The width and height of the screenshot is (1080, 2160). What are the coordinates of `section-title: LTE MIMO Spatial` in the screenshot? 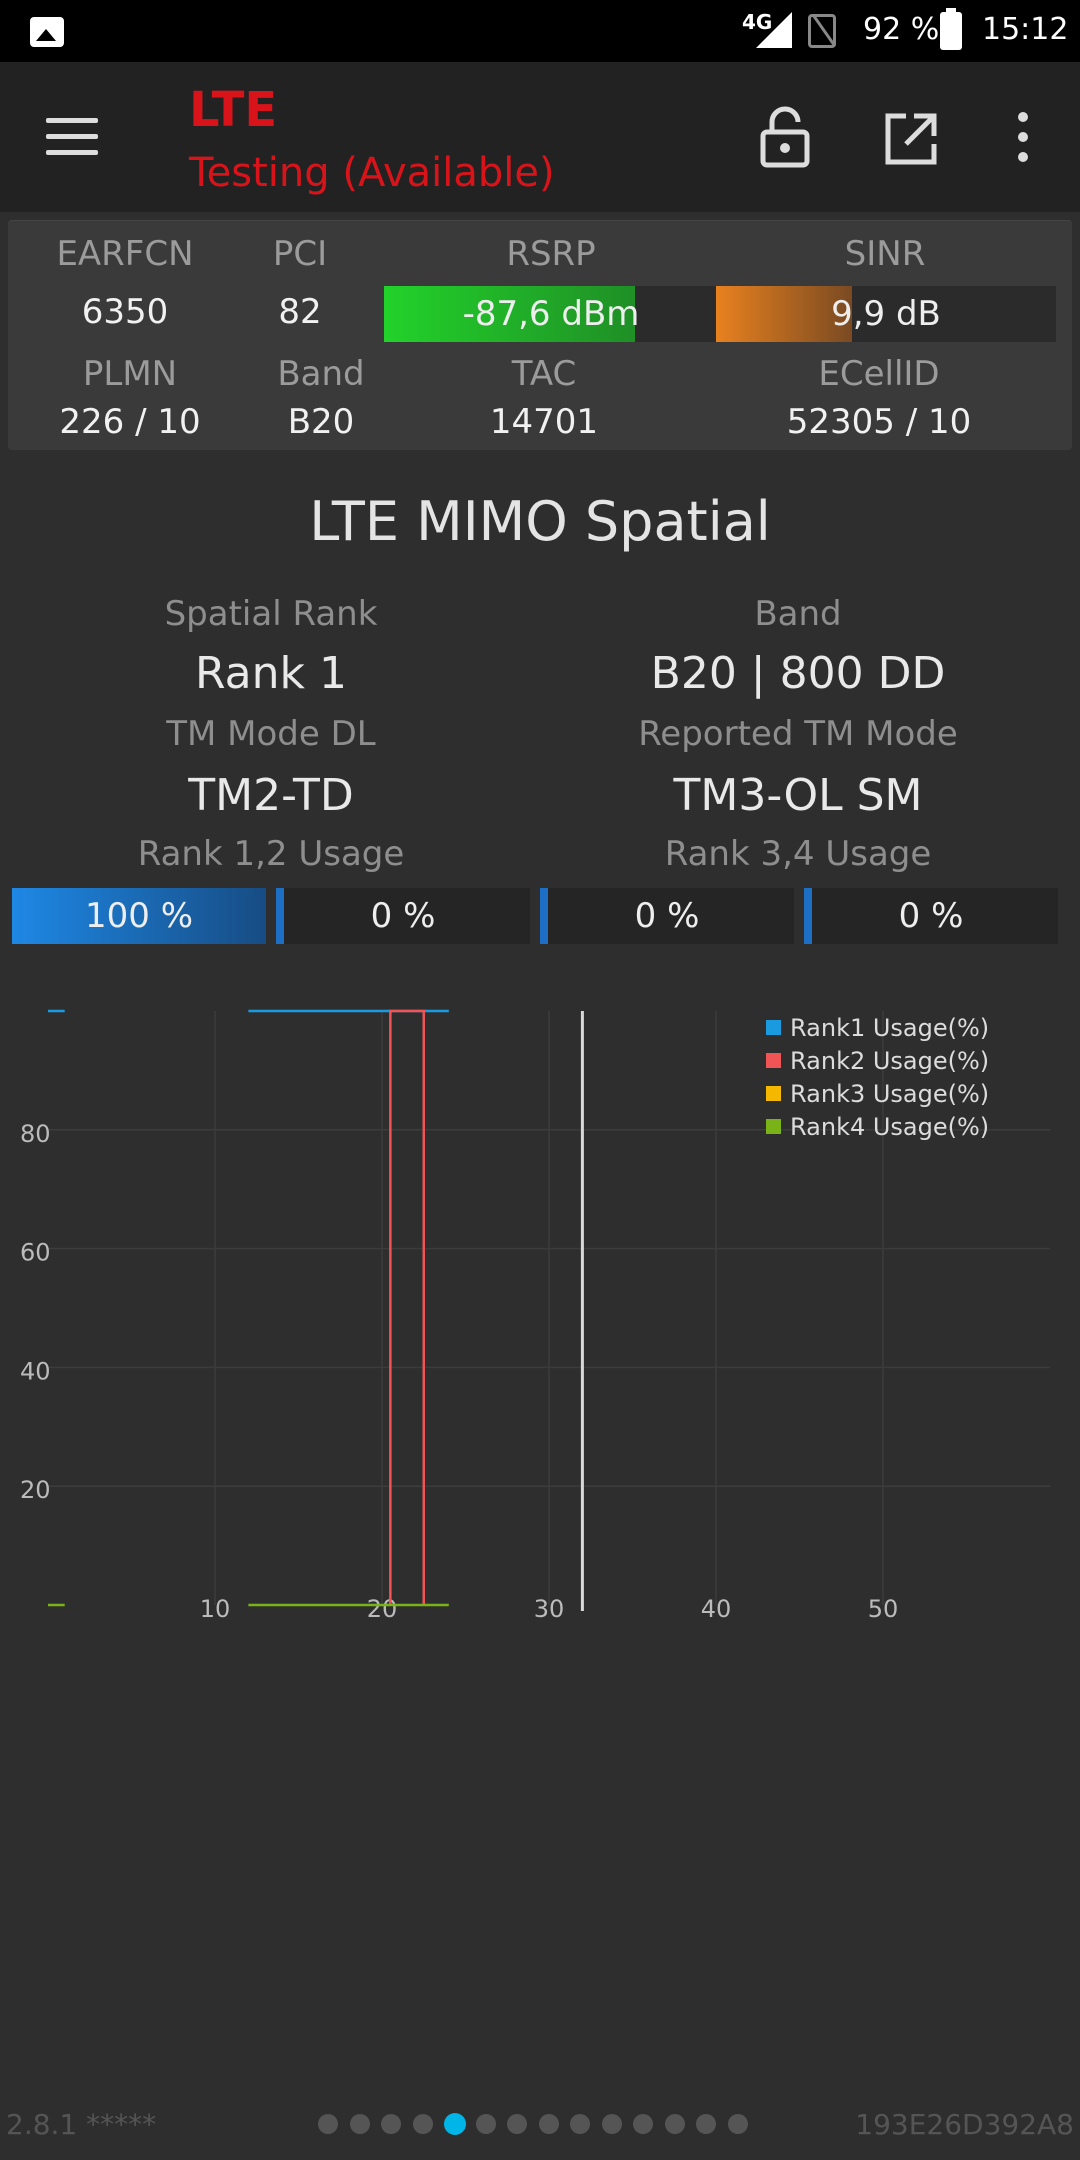 It's located at (540, 521).